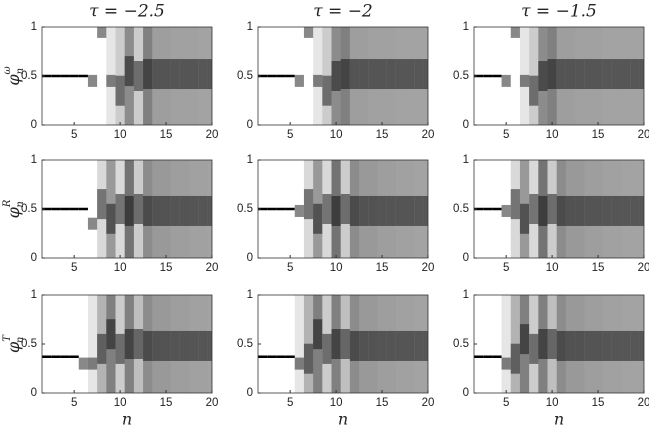 This screenshot has width=649, height=432. What do you see at coordinates (13, 347) in the screenshot?
I see `row-label-base: φ` at bounding box center [13, 347].